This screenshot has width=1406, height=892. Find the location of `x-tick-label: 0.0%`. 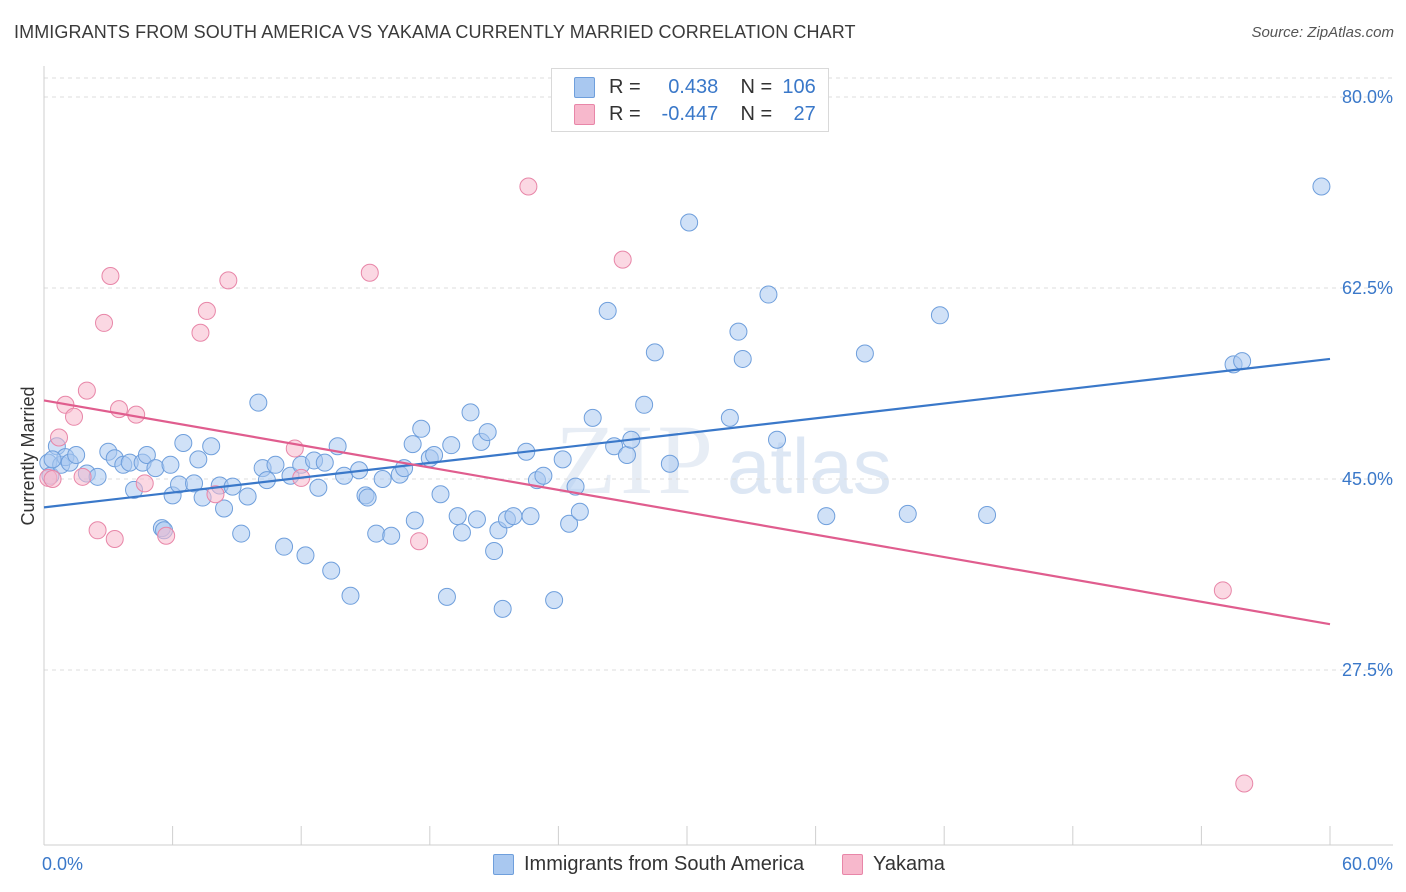

x-tick-label: 0.0% is located at coordinates (62, 864).